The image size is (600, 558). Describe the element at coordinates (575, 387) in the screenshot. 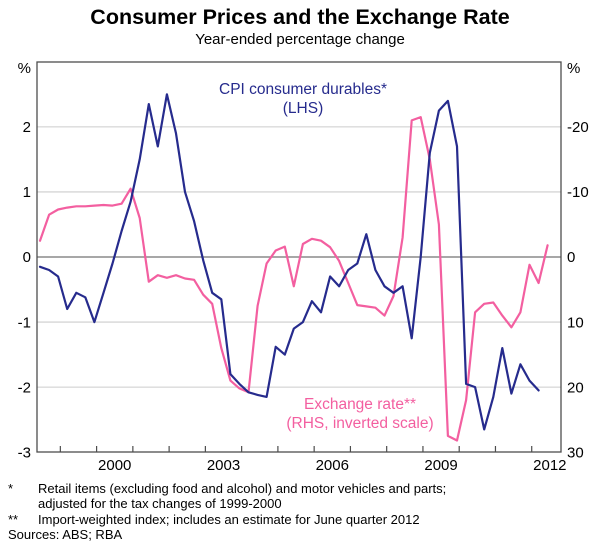

I see `svg-text: 20` at that location.